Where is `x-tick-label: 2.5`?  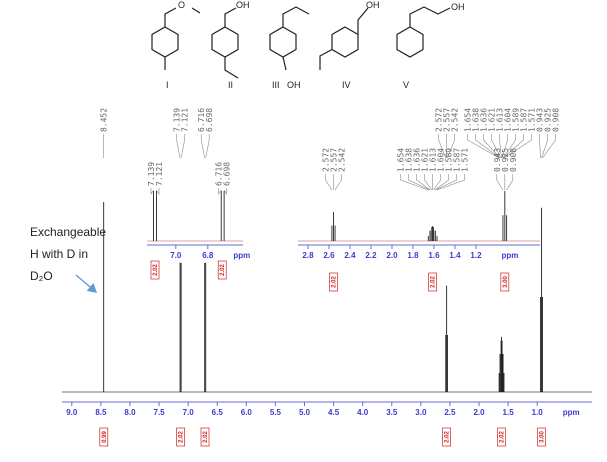
x-tick-label: 2.5 is located at coordinates (450, 412).